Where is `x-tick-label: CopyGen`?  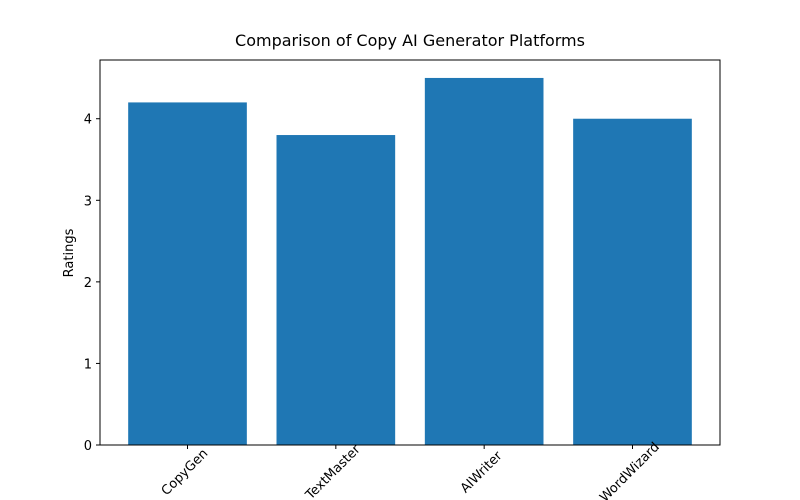 x-tick-label: CopyGen is located at coordinates (185, 472).